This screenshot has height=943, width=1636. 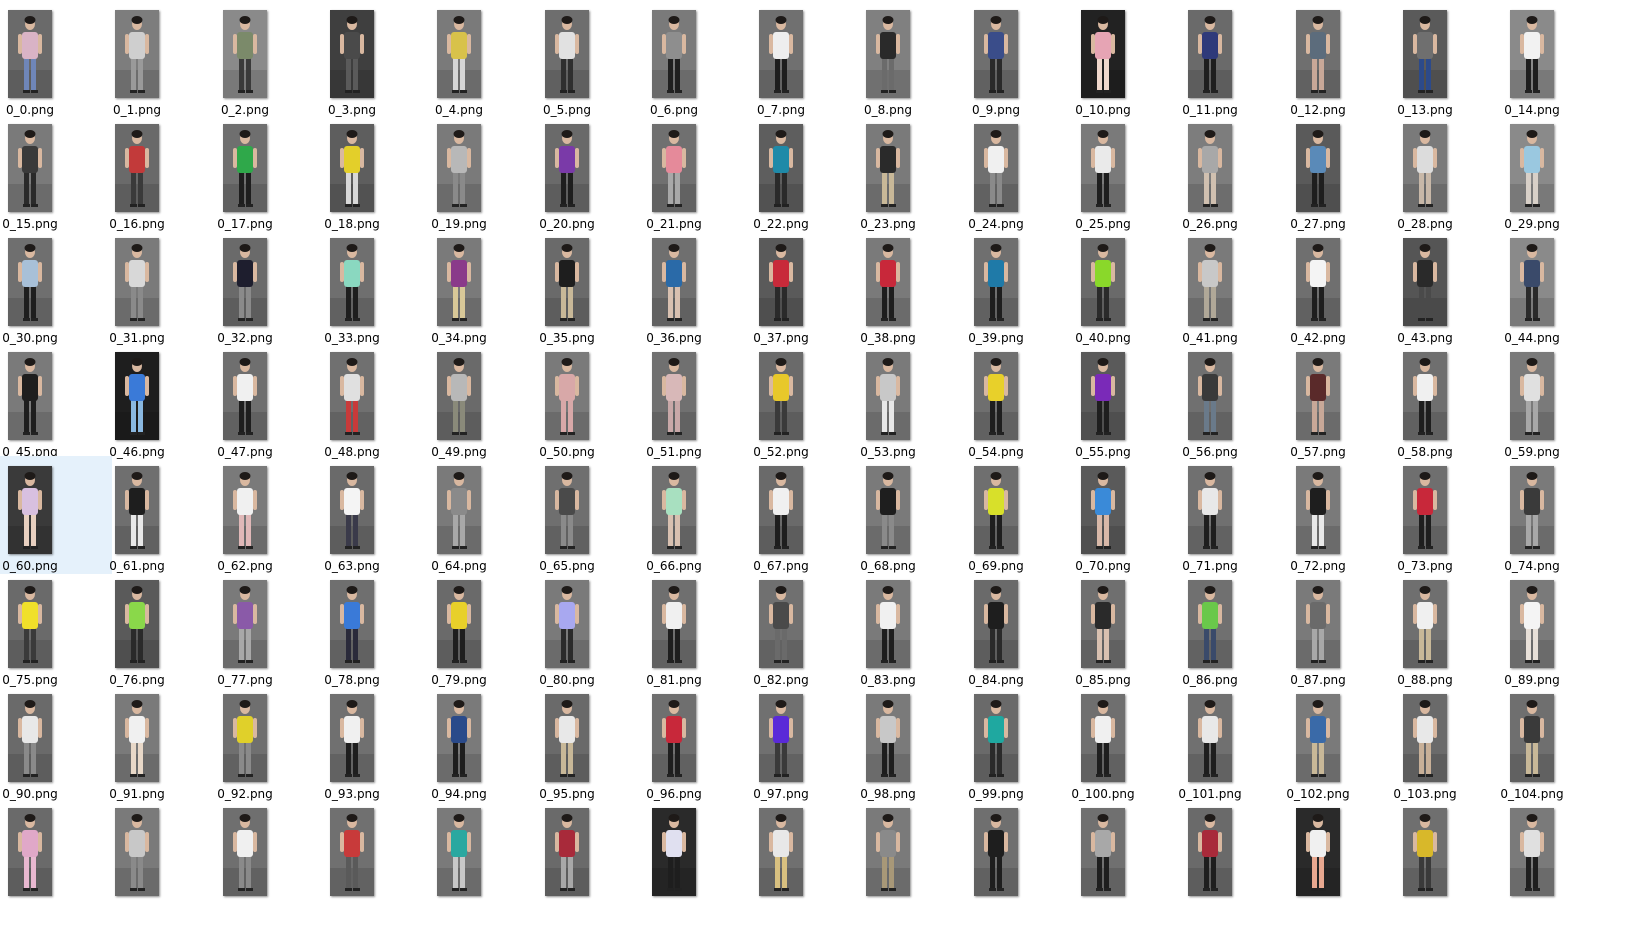 What do you see at coordinates (1214, 401) in the screenshot?
I see `file-item: 0_56.png` at bounding box center [1214, 401].